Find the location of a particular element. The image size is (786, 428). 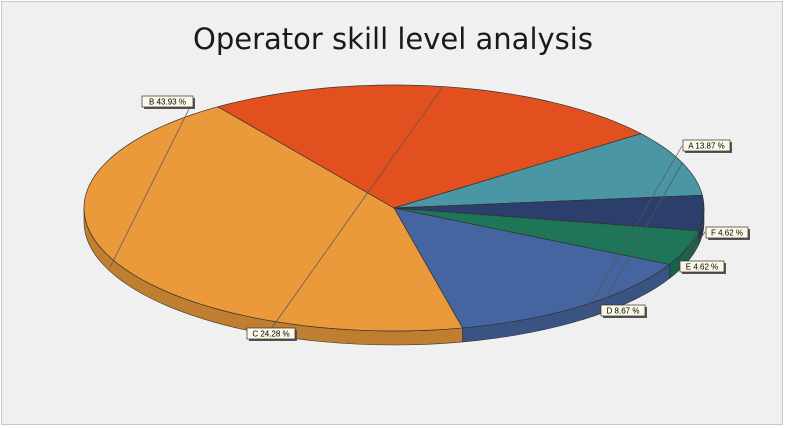

slice-label-E: E 4.62 % is located at coordinates (702, 267).